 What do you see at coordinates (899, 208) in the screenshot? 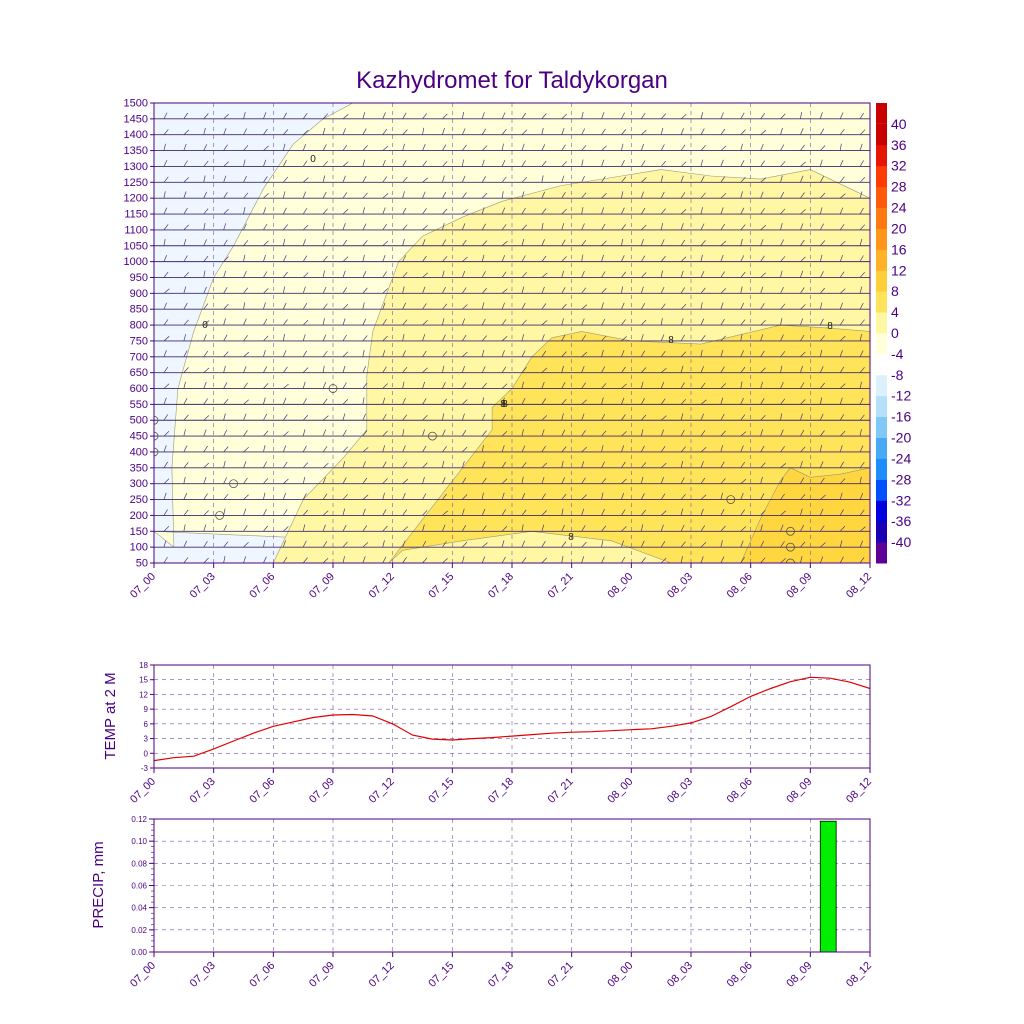
I see `colorbar-label: 24` at bounding box center [899, 208].